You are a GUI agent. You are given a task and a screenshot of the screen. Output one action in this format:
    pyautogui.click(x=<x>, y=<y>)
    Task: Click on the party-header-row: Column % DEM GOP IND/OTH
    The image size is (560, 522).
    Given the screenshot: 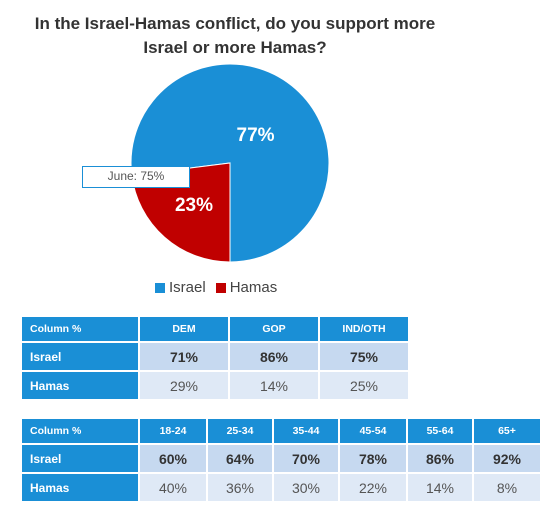 What is the action you would take?
    pyautogui.click(x=215, y=329)
    